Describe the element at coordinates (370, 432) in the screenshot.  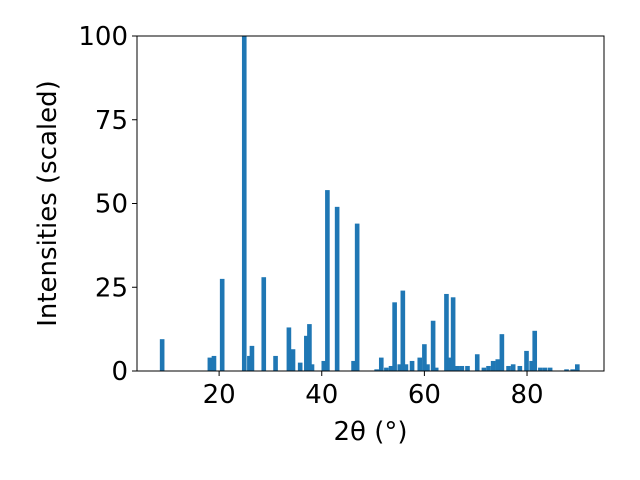
I see `x-axis-label: 2θ (°)` at that location.